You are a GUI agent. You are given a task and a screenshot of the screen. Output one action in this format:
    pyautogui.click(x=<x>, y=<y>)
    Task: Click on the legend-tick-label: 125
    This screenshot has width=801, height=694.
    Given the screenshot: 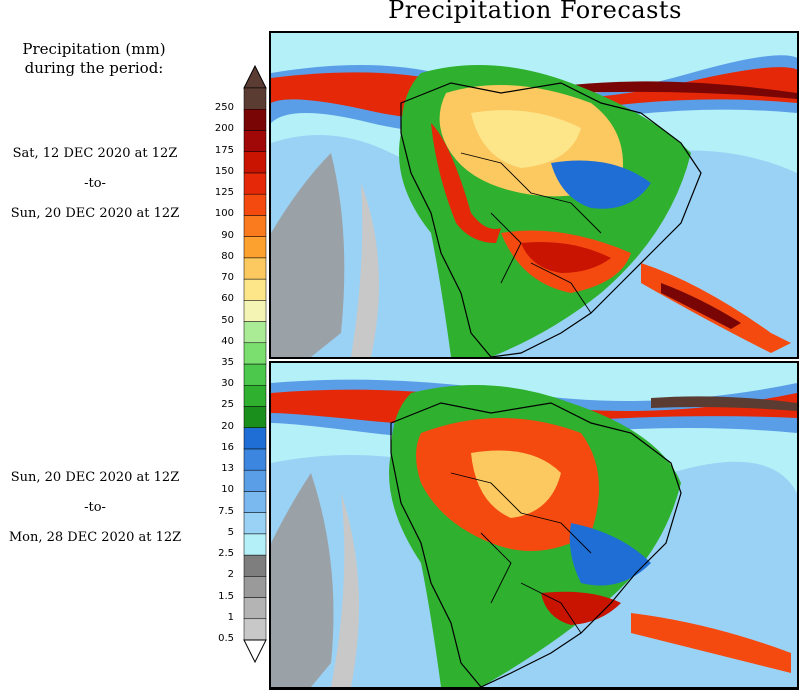 What is the action you would take?
    pyautogui.click(x=224, y=193)
    